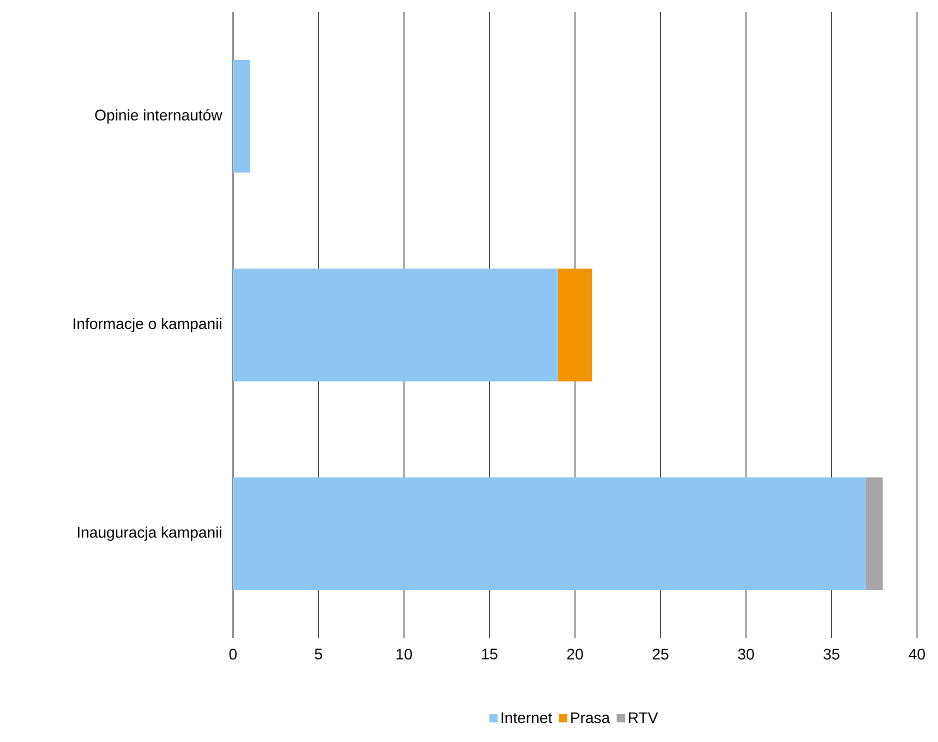 Image resolution: width=938 pixels, height=742 pixels. Describe the element at coordinates (746, 654) in the screenshot. I see `x-tick-label: 30` at that location.